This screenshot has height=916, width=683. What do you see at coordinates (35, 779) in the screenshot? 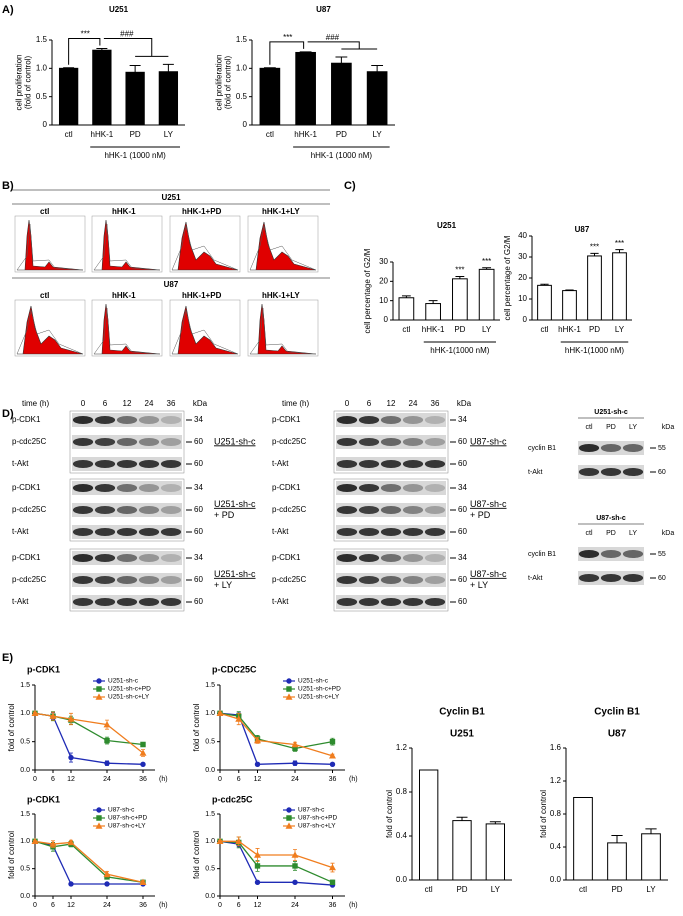
I see `x-tick-label: 0` at bounding box center [35, 779].